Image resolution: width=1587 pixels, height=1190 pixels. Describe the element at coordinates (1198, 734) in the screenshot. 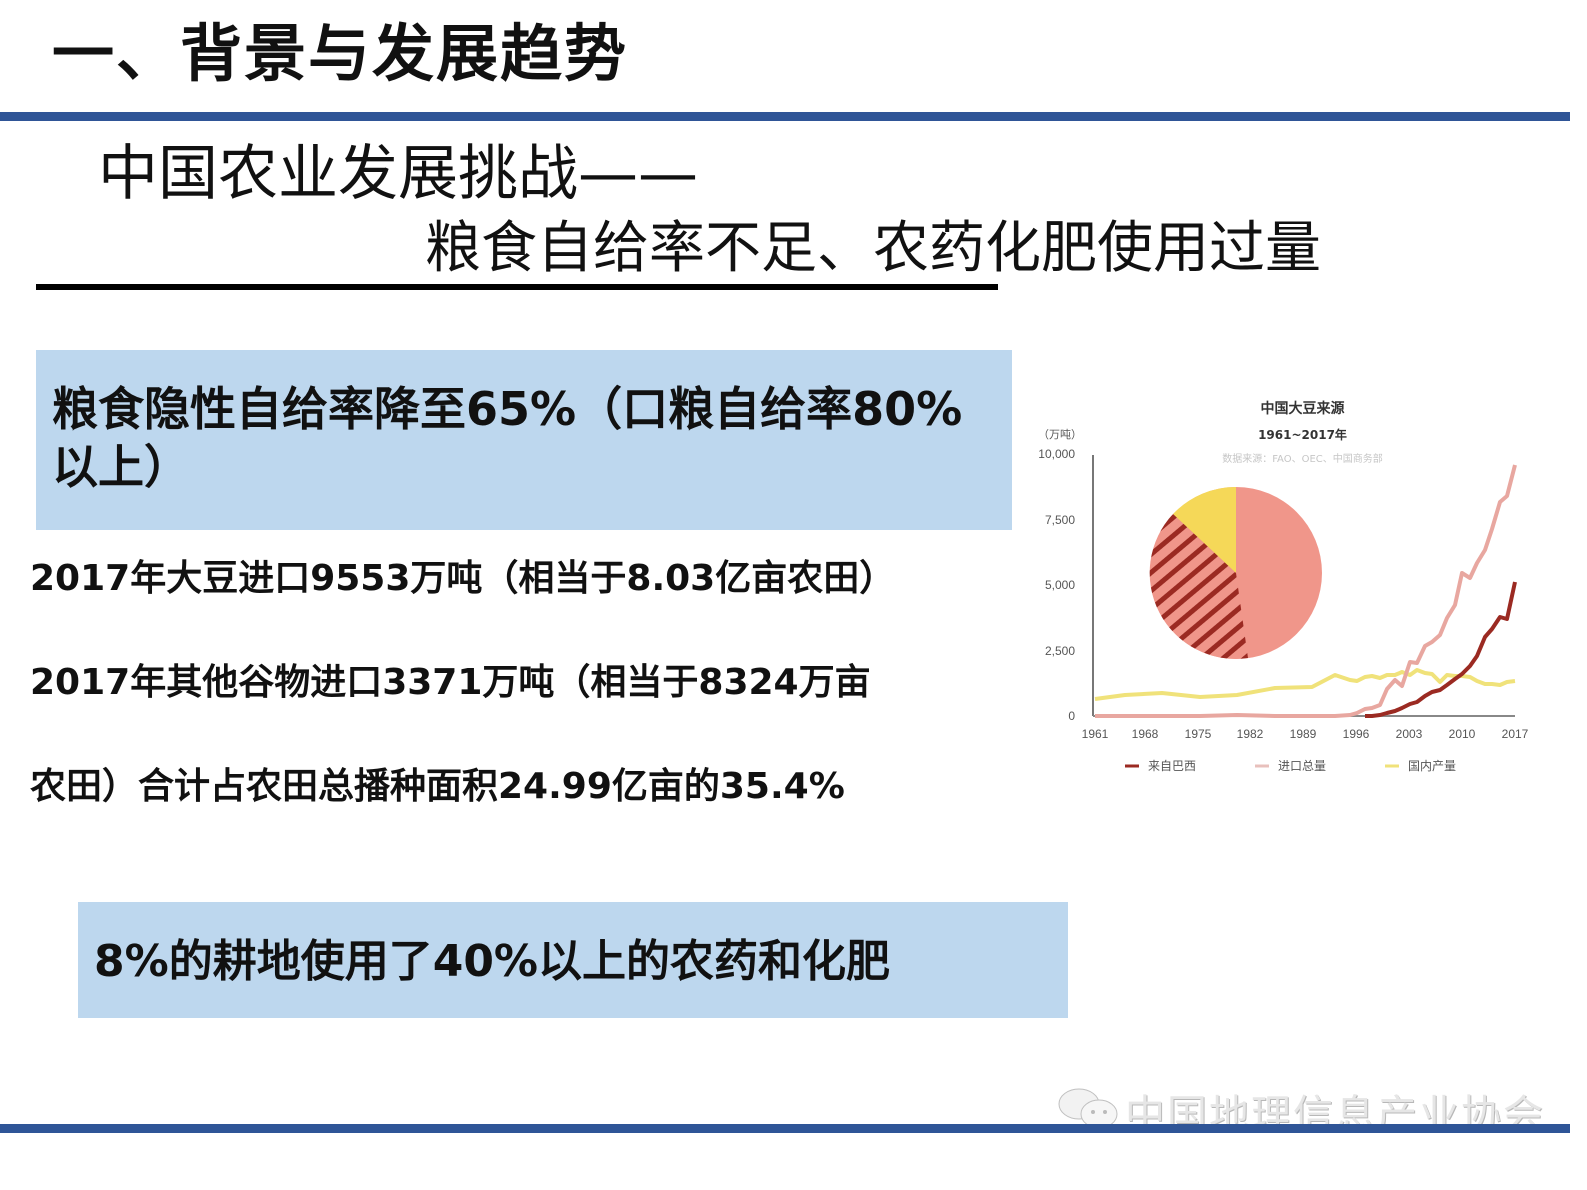

I see `svg-text: 1975` at that location.